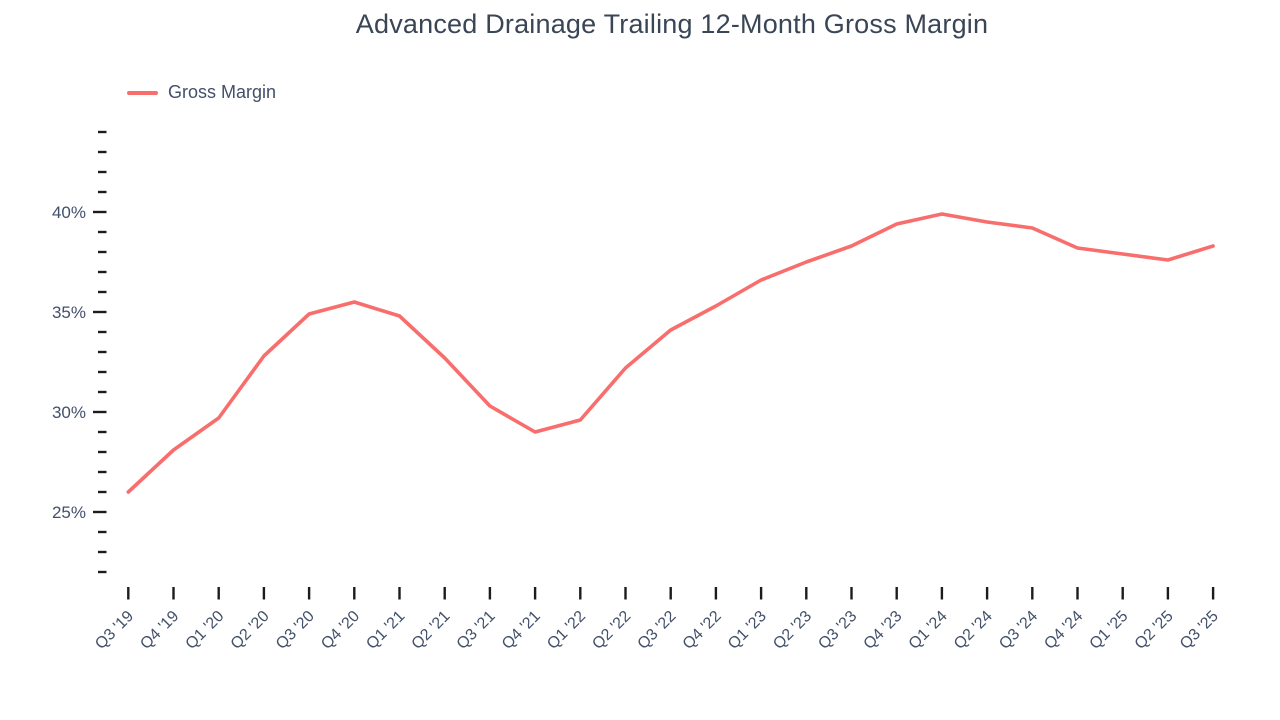  What do you see at coordinates (142, 92) in the screenshot?
I see `legend-line-swatch` at bounding box center [142, 92].